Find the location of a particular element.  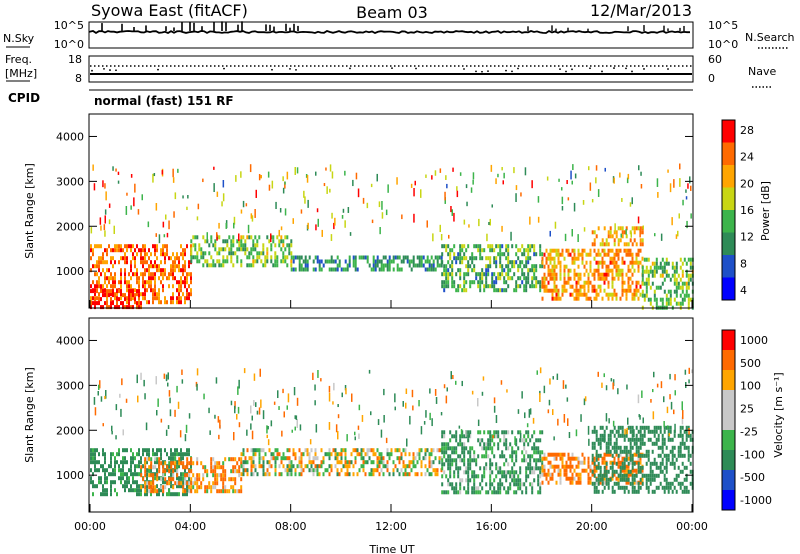

nsky-tick-left-bottom: 10^0 is located at coordinates (69, 44).